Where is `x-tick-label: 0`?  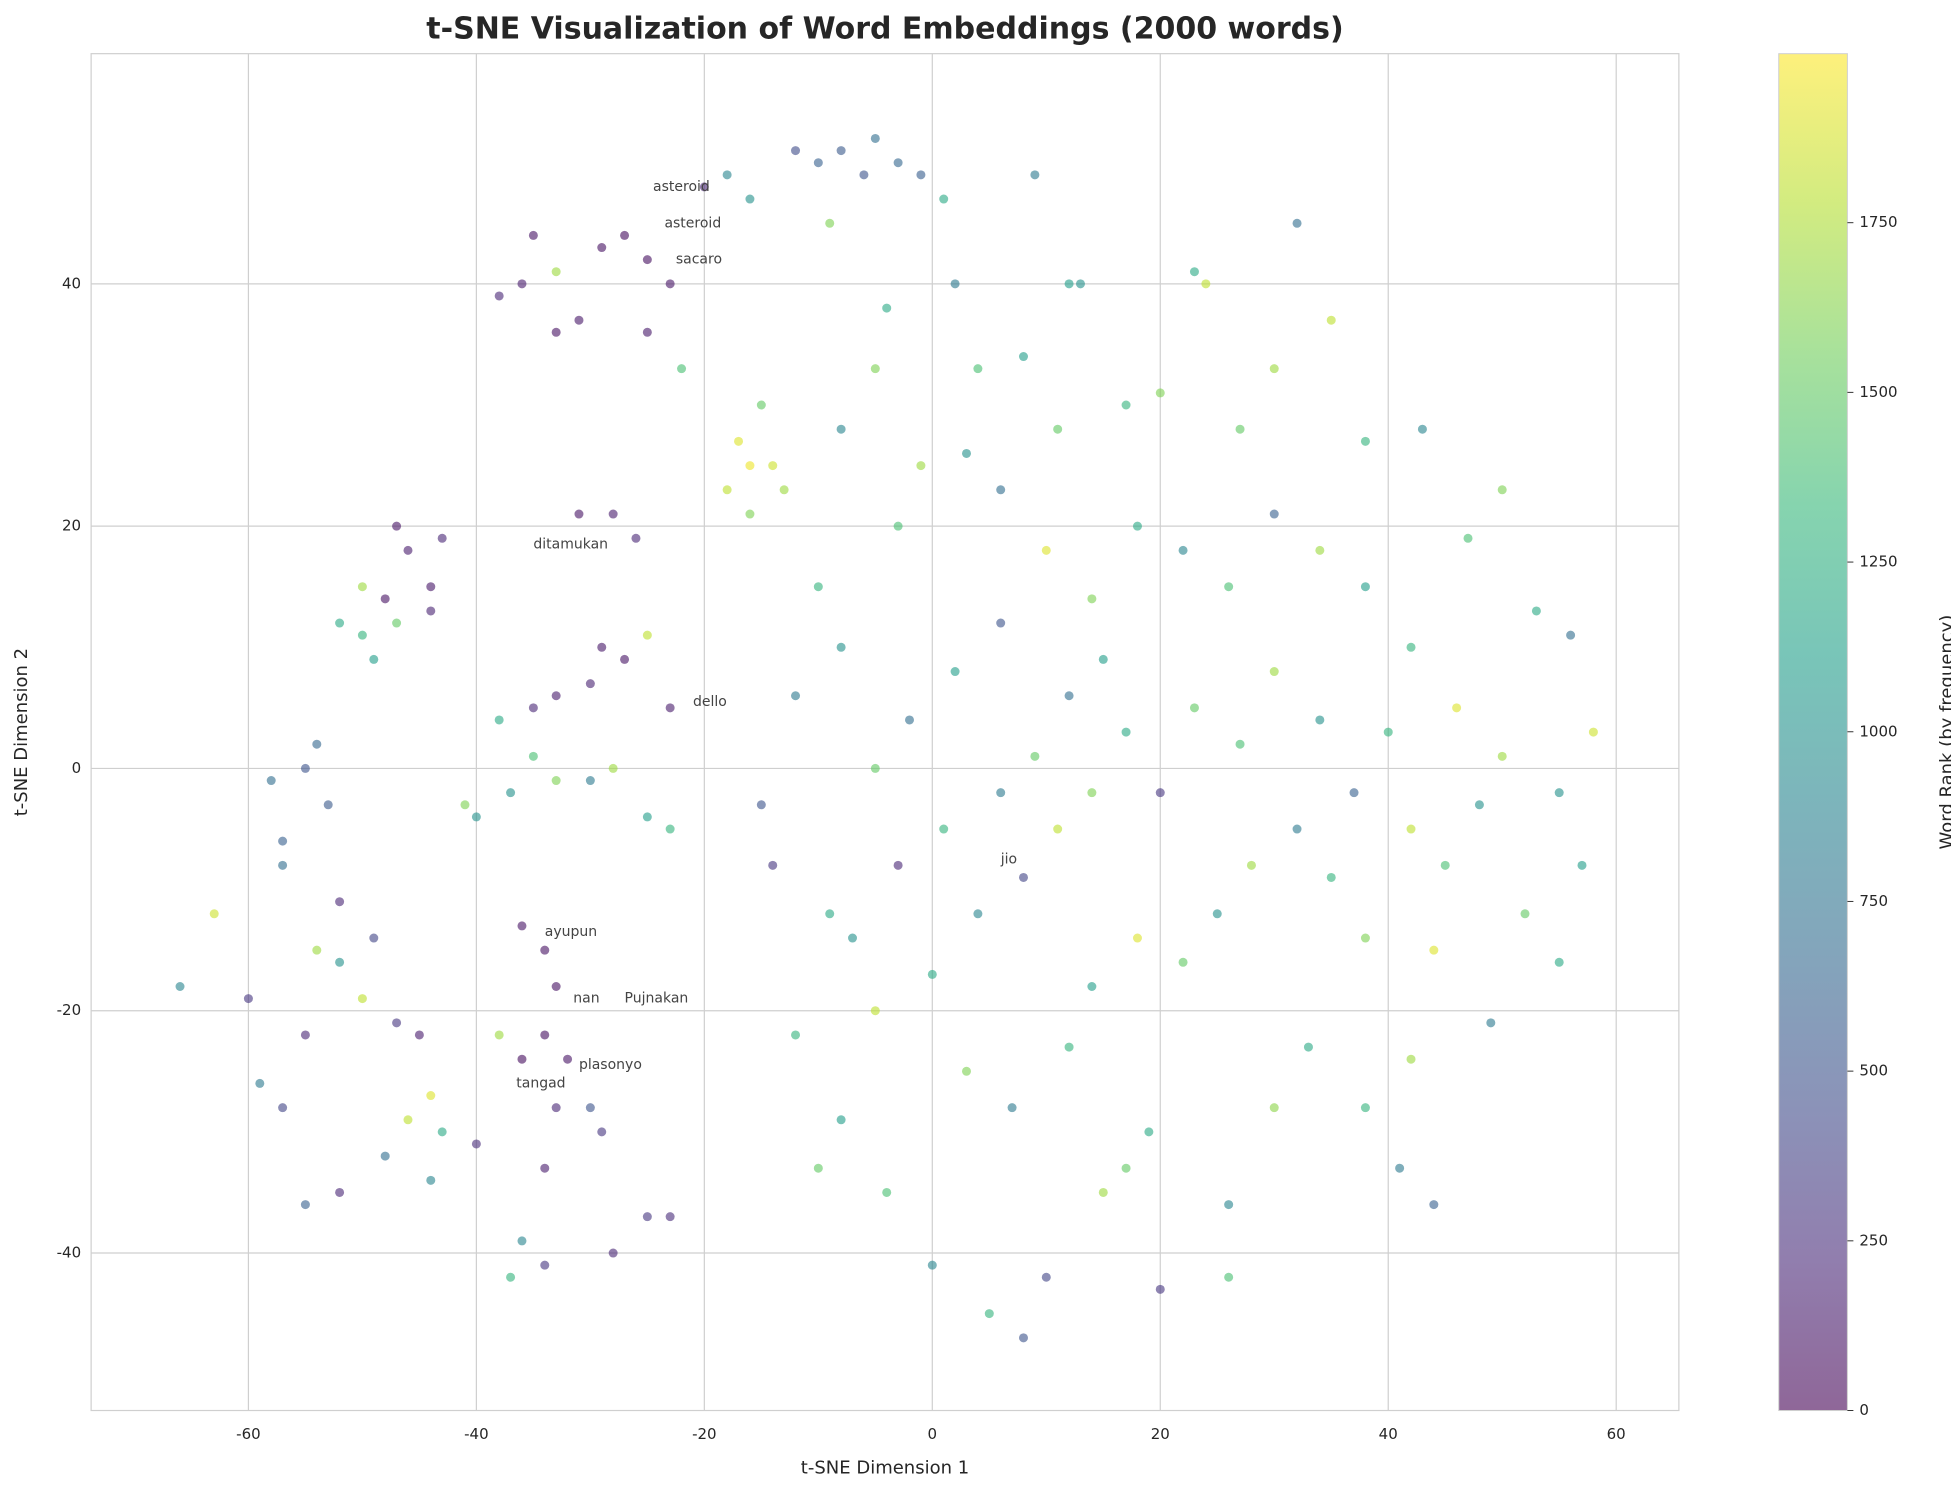
x-tick-label: 0 is located at coordinates (933, 1434).